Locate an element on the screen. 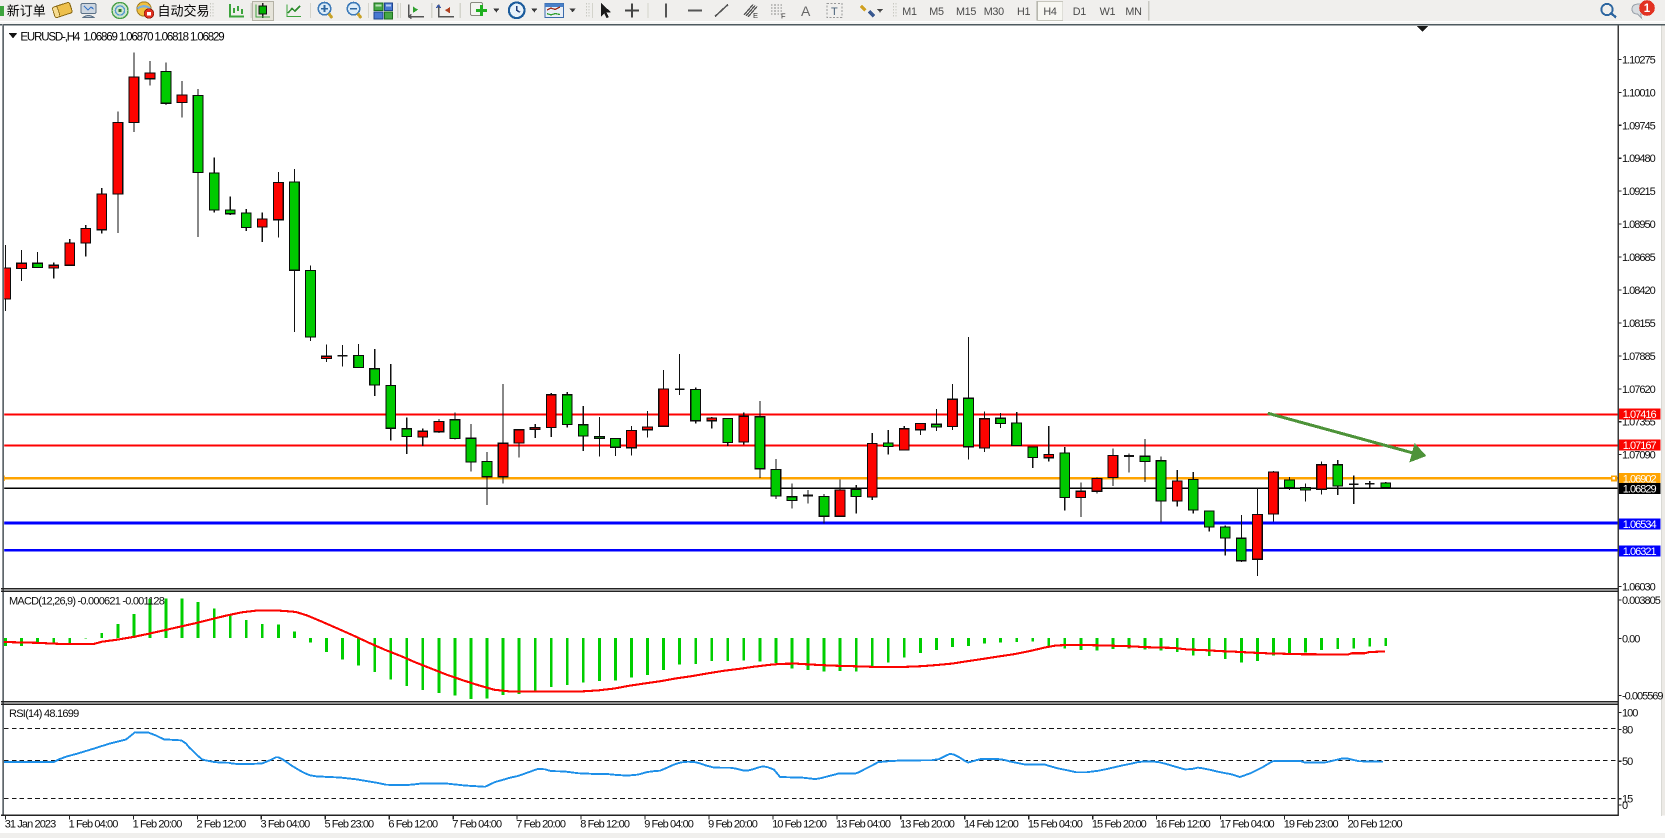 This screenshot has width=1665, height=838. svg-text: 7 Feb 20:00 is located at coordinates (541, 824).